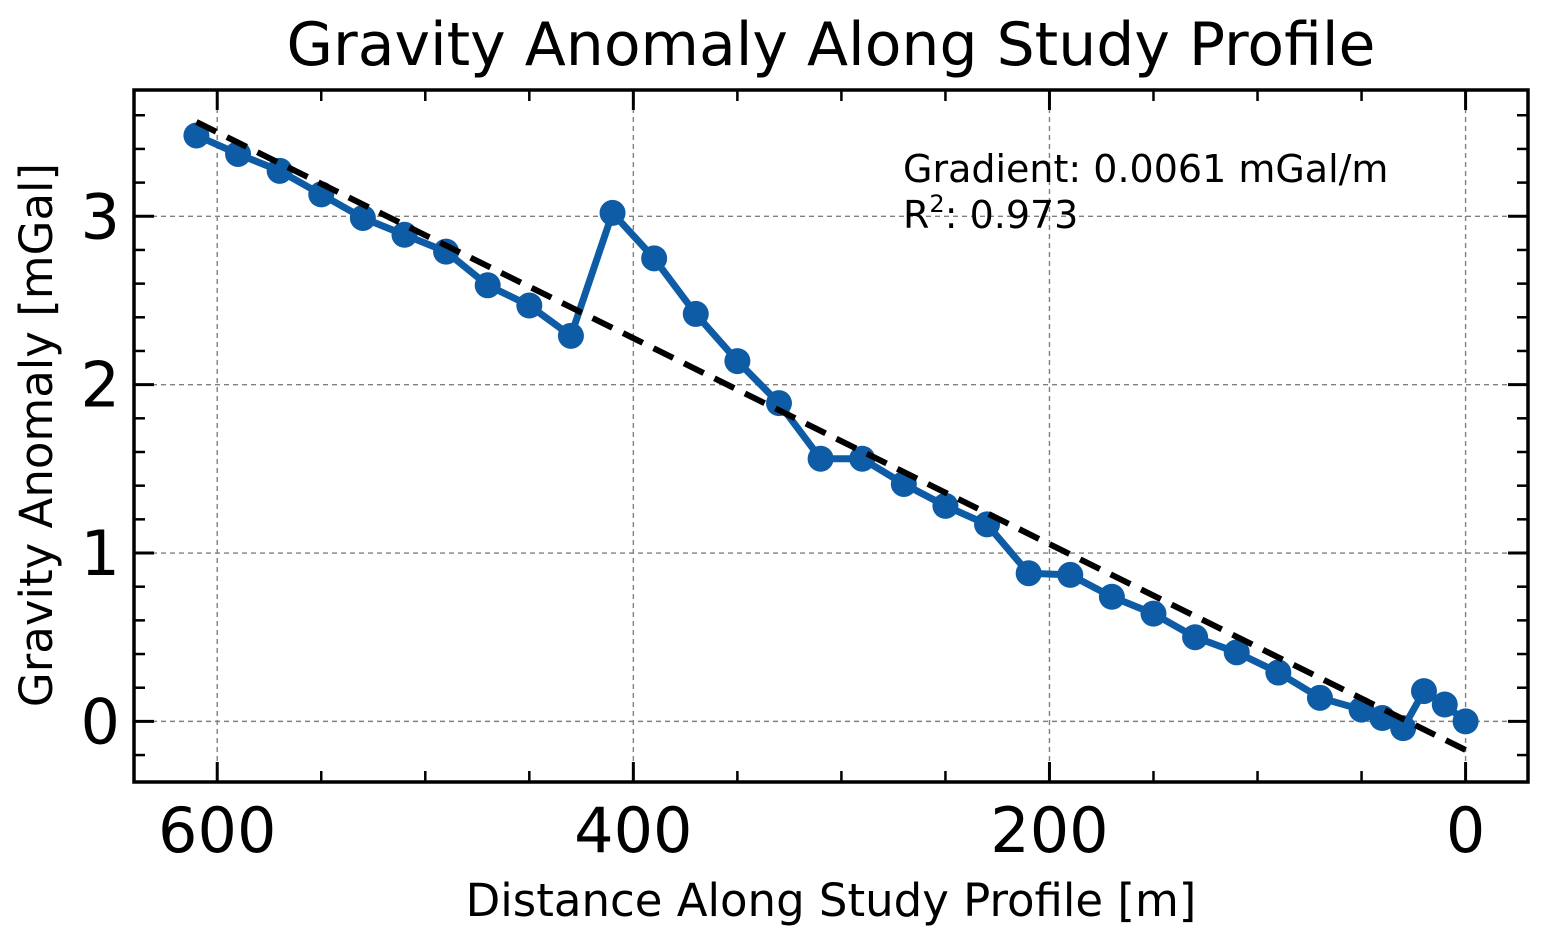 The image size is (1544, 941). What do you see at coordinates (100, 216) in the screenshot?
I see `y-tick-label: 3` at bounding box center [100, 216].